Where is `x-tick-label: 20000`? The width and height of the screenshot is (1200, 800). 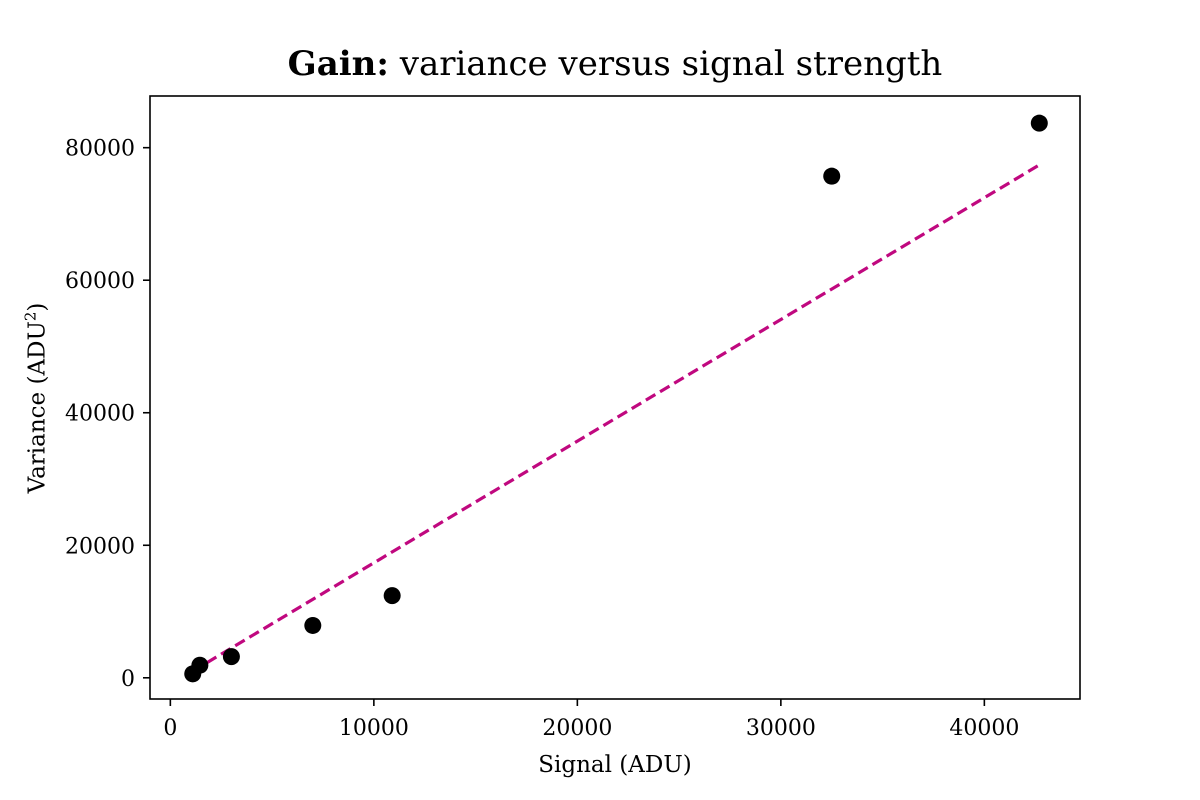
x-tick-label: 20000 is located at coordinates (577, 728).